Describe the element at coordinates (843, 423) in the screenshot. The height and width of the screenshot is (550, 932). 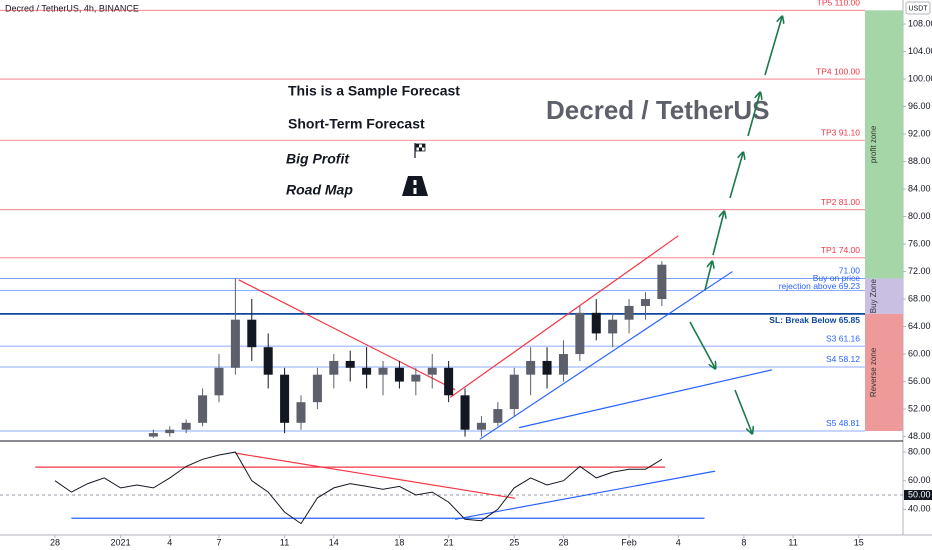
I see `level-label: S5 48.81` at that location.